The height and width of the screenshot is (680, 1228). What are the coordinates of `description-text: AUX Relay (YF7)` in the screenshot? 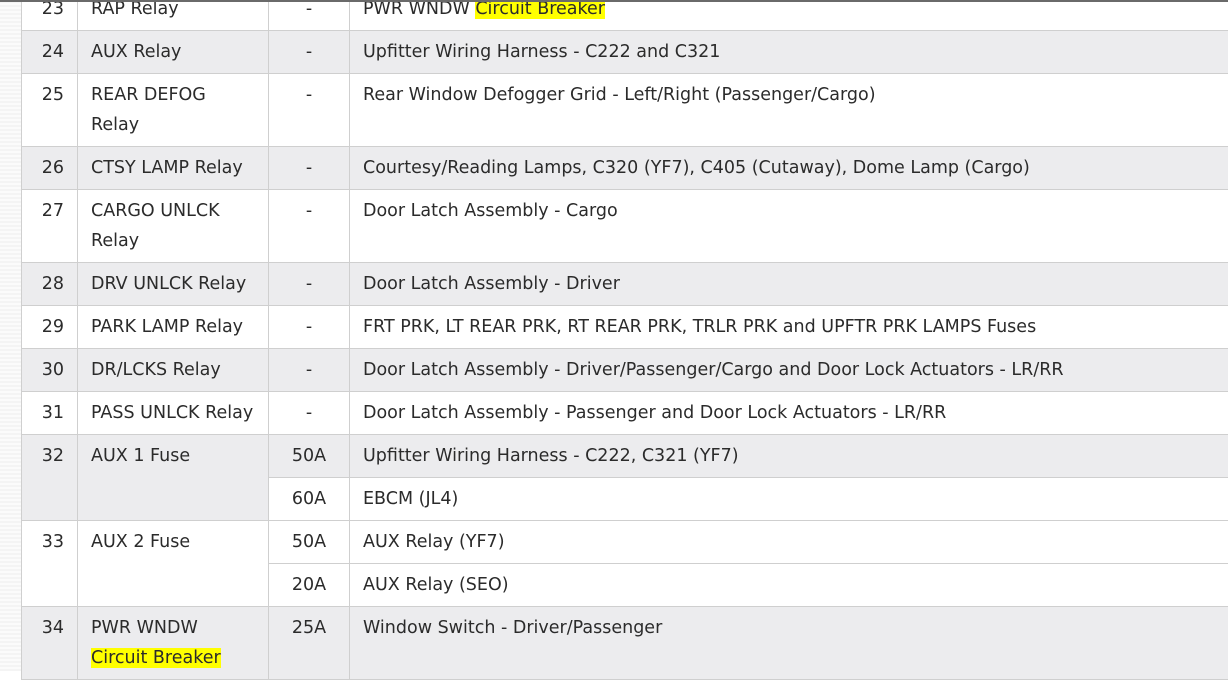 It's located at (434, 542).